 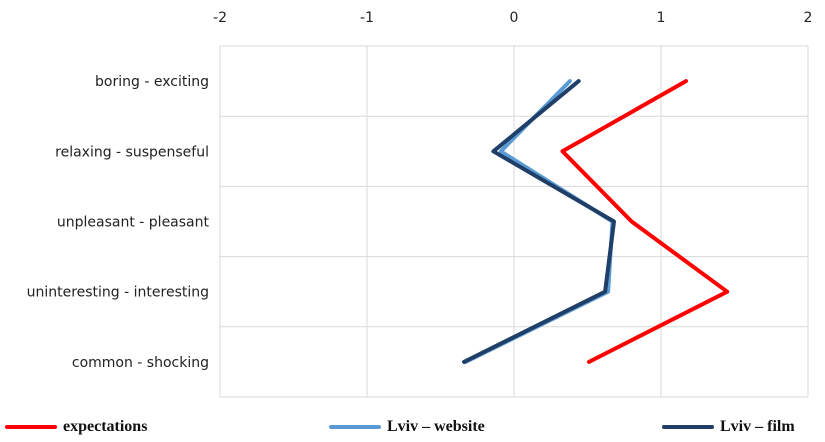 I want to click on legend-item-lviv-film: Lviv – film, so click(x=728, y=427).